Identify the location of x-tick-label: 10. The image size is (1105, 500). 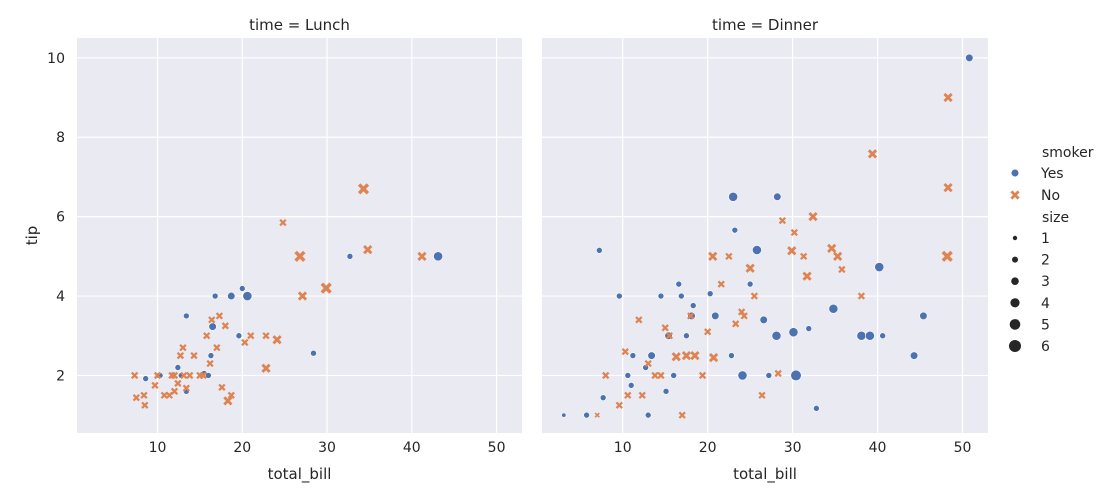
(623, 448).